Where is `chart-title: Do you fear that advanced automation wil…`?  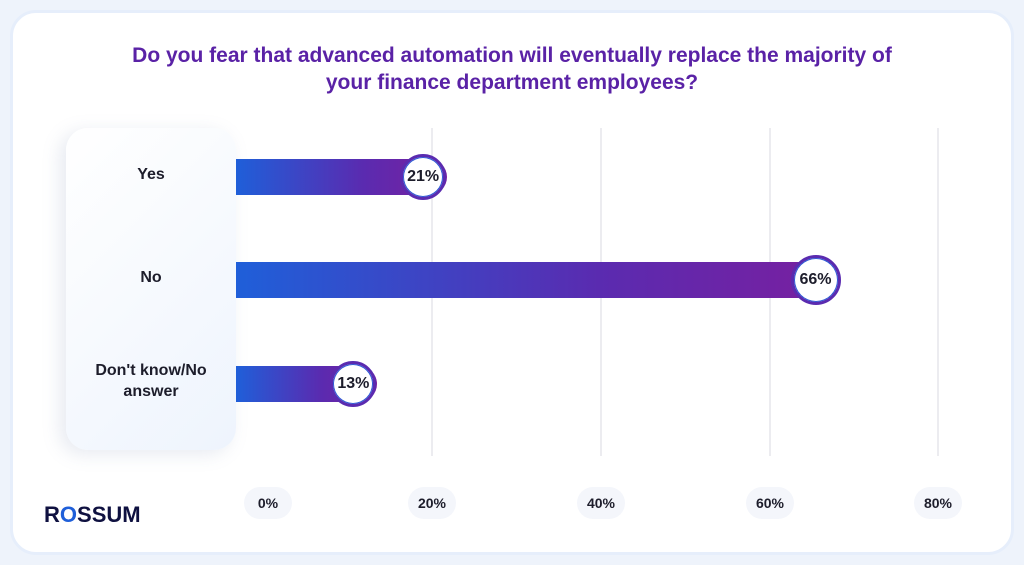 chart-title: Do you fear that advanced automation wil… is located at coordinates (512, 69).